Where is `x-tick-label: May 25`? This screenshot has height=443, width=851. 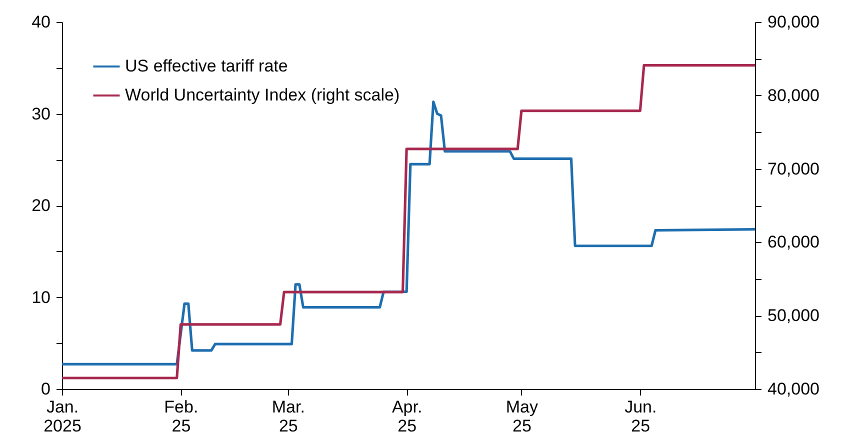
x-tick-label: May 25 is located at coordinates (522, 417).